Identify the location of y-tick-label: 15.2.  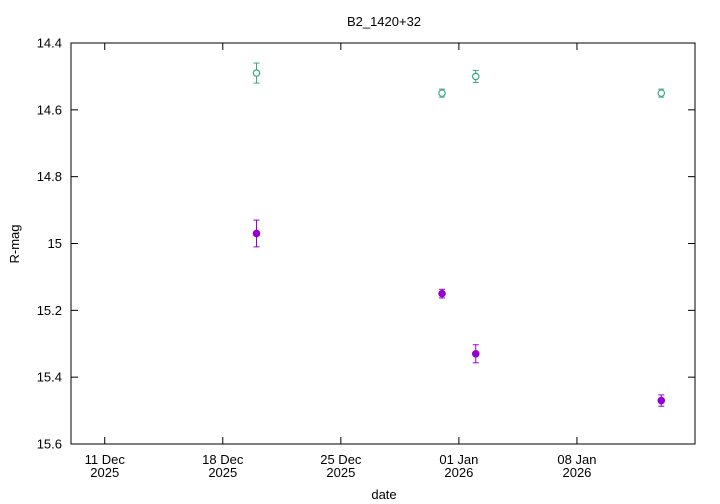
(49, 310).